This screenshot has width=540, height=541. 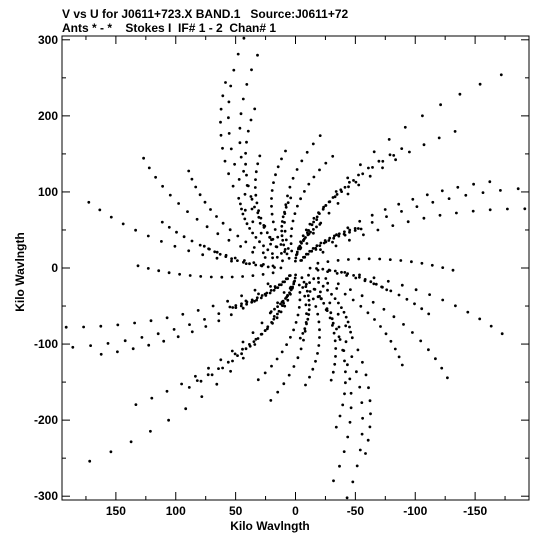 I want to click on y-tick-label: 100, so click(x=48, y=192).